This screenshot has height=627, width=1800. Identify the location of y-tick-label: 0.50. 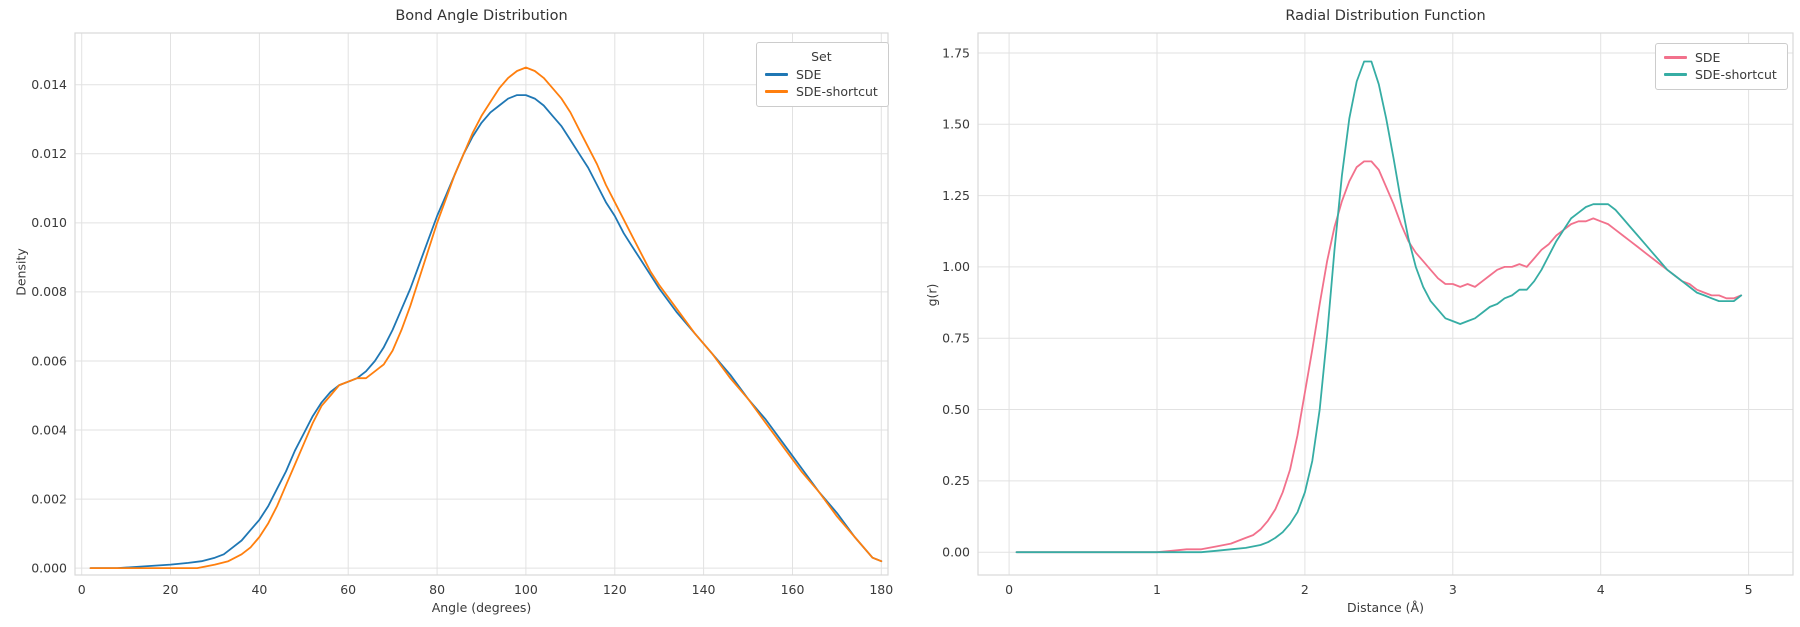
(956, 409).